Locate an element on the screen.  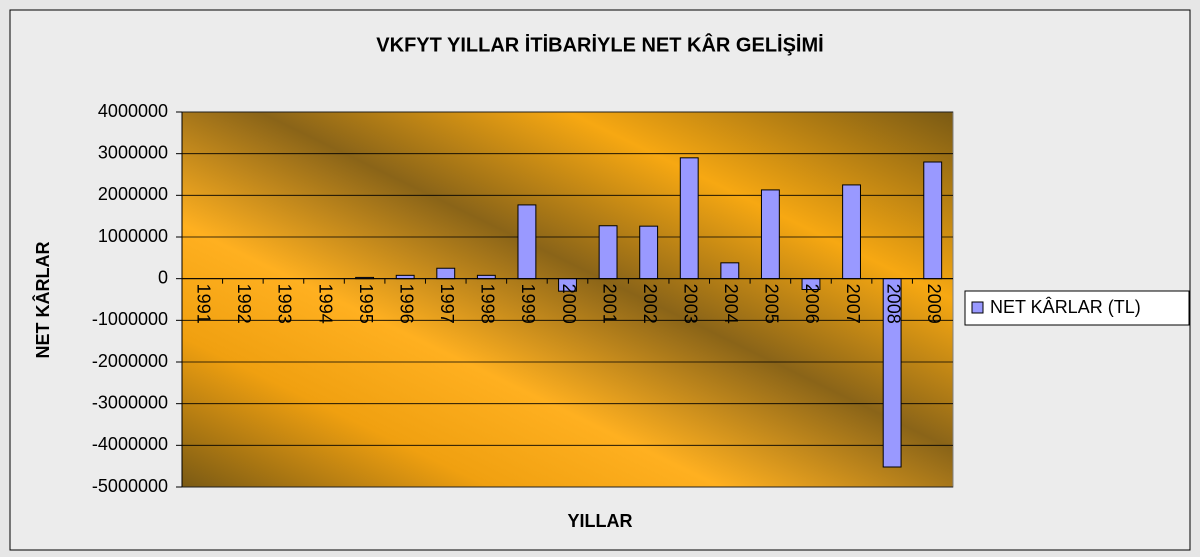
y-tick-label: 4000000 is located at coordinates (133, 111).